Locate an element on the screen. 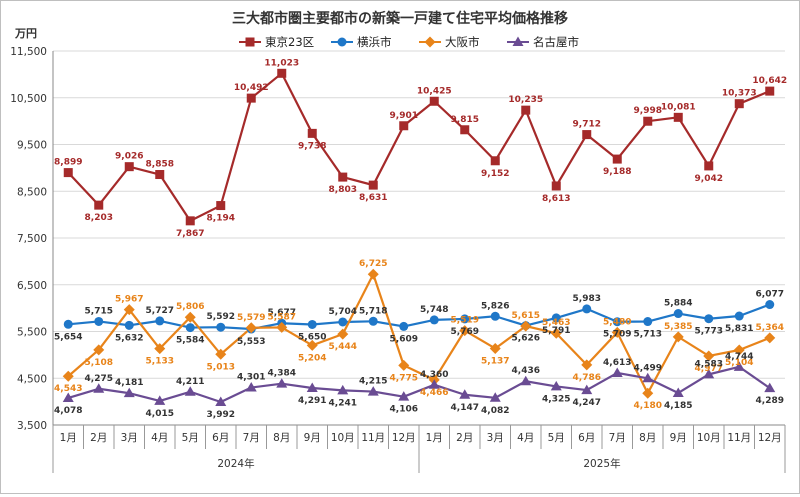 The width and height of the screenshot is (800, 497). y-axis-unit: 万円 is located at coordinates (25, 33).